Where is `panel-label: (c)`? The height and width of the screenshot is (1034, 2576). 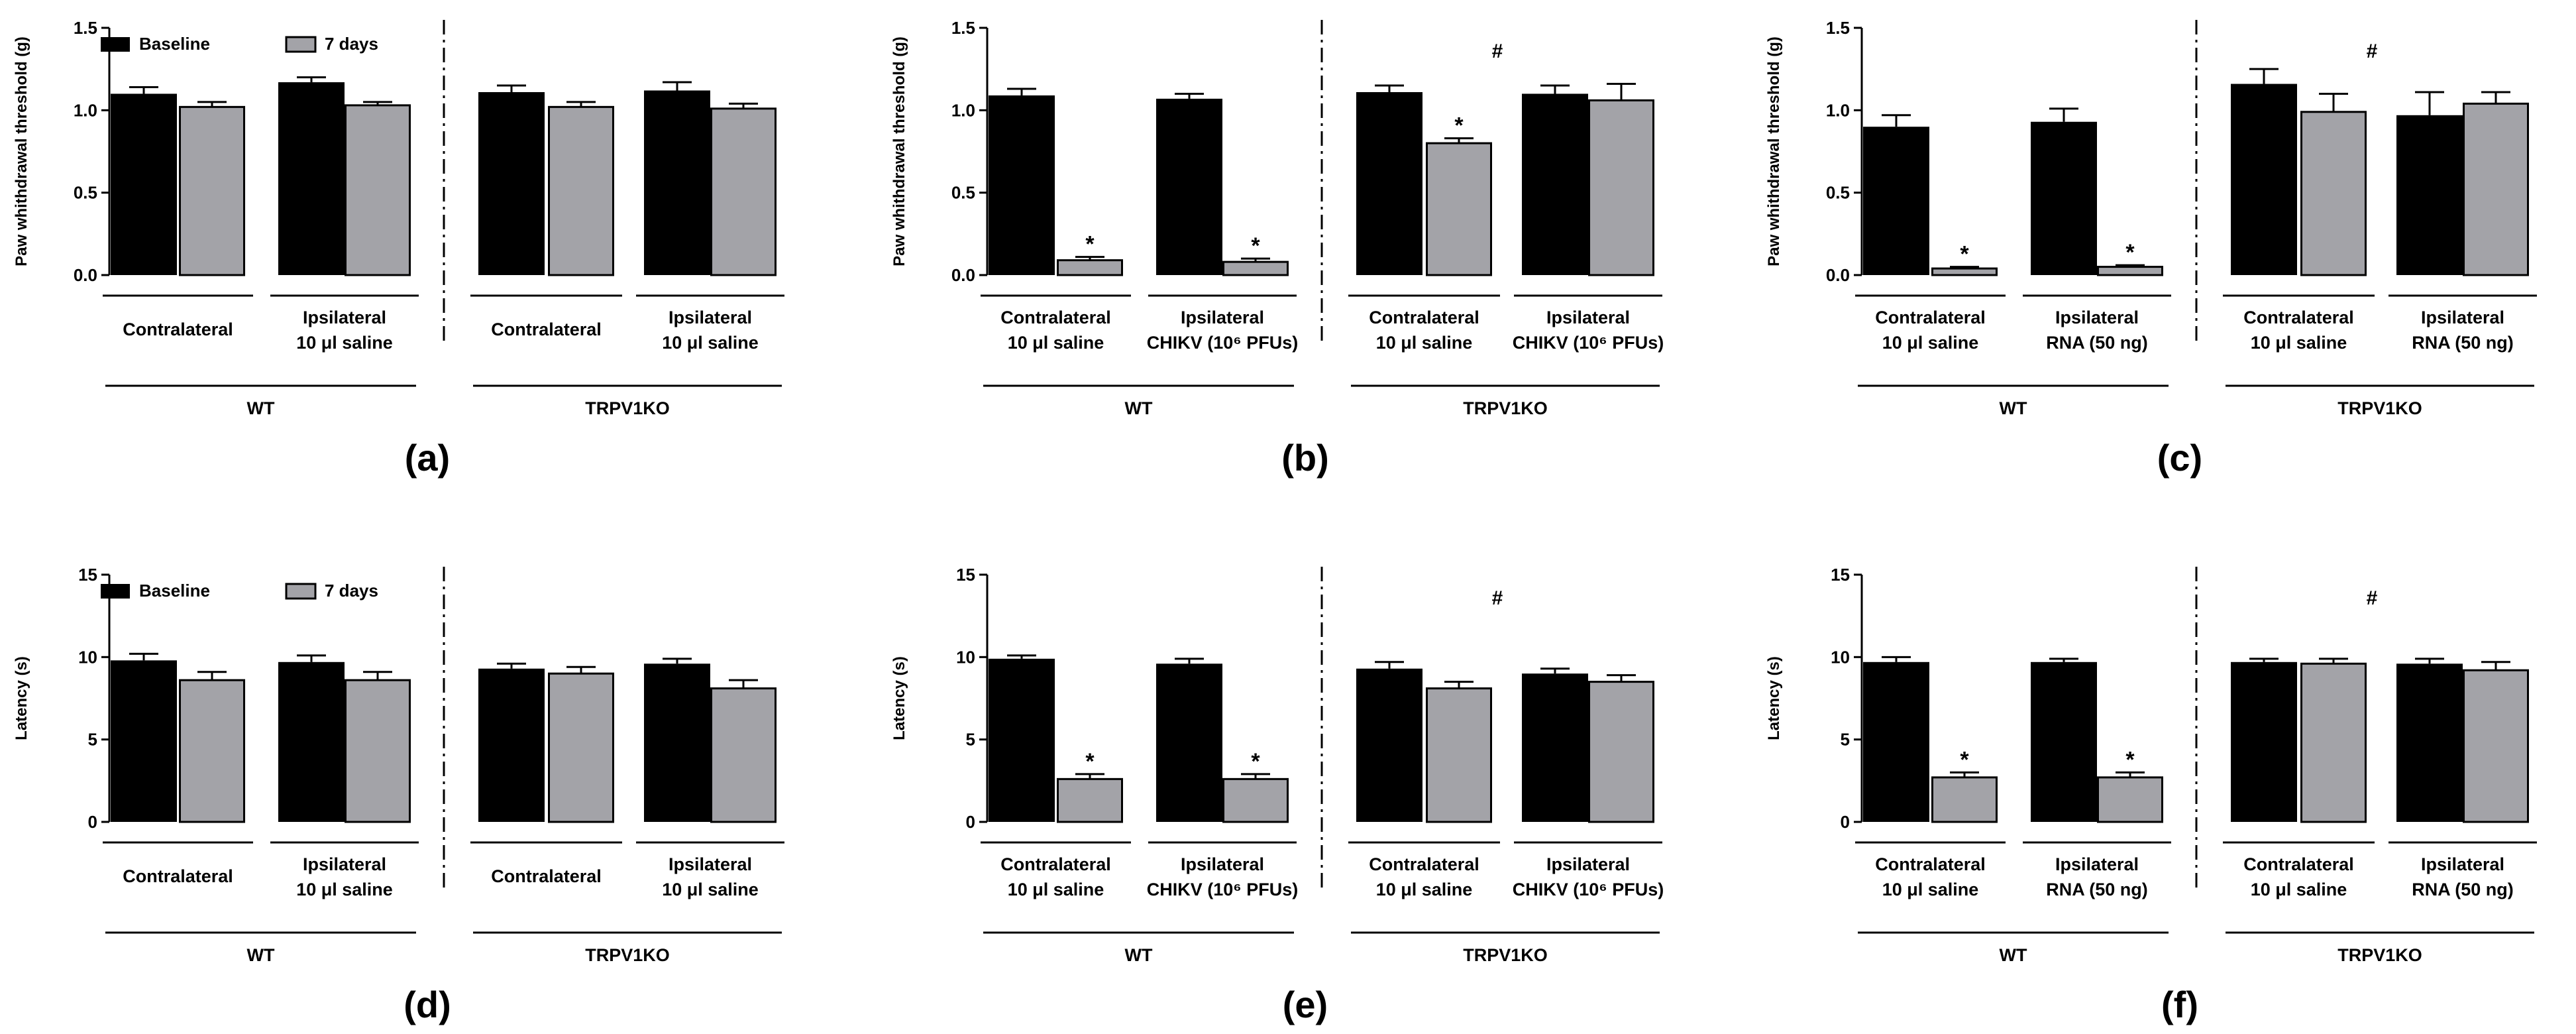
panel-label: (c) is located at coordinates (2179, 458).